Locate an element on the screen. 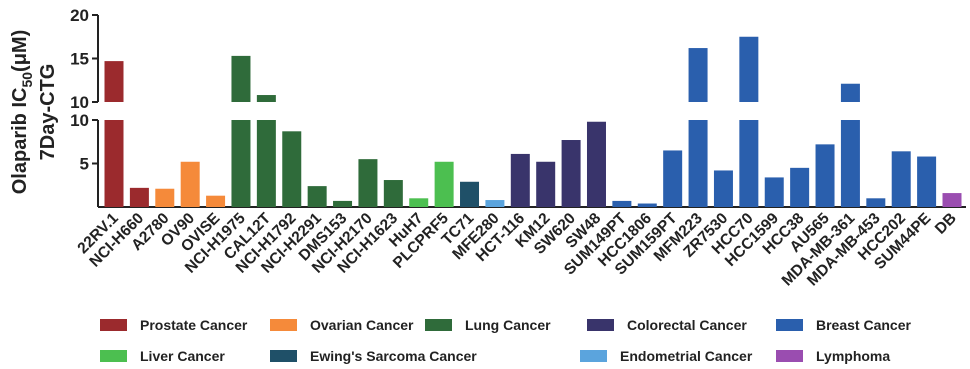 The width and height of the screenshot is (970, 369). y-tick-label: 15 is located at coordinates (79, 59).